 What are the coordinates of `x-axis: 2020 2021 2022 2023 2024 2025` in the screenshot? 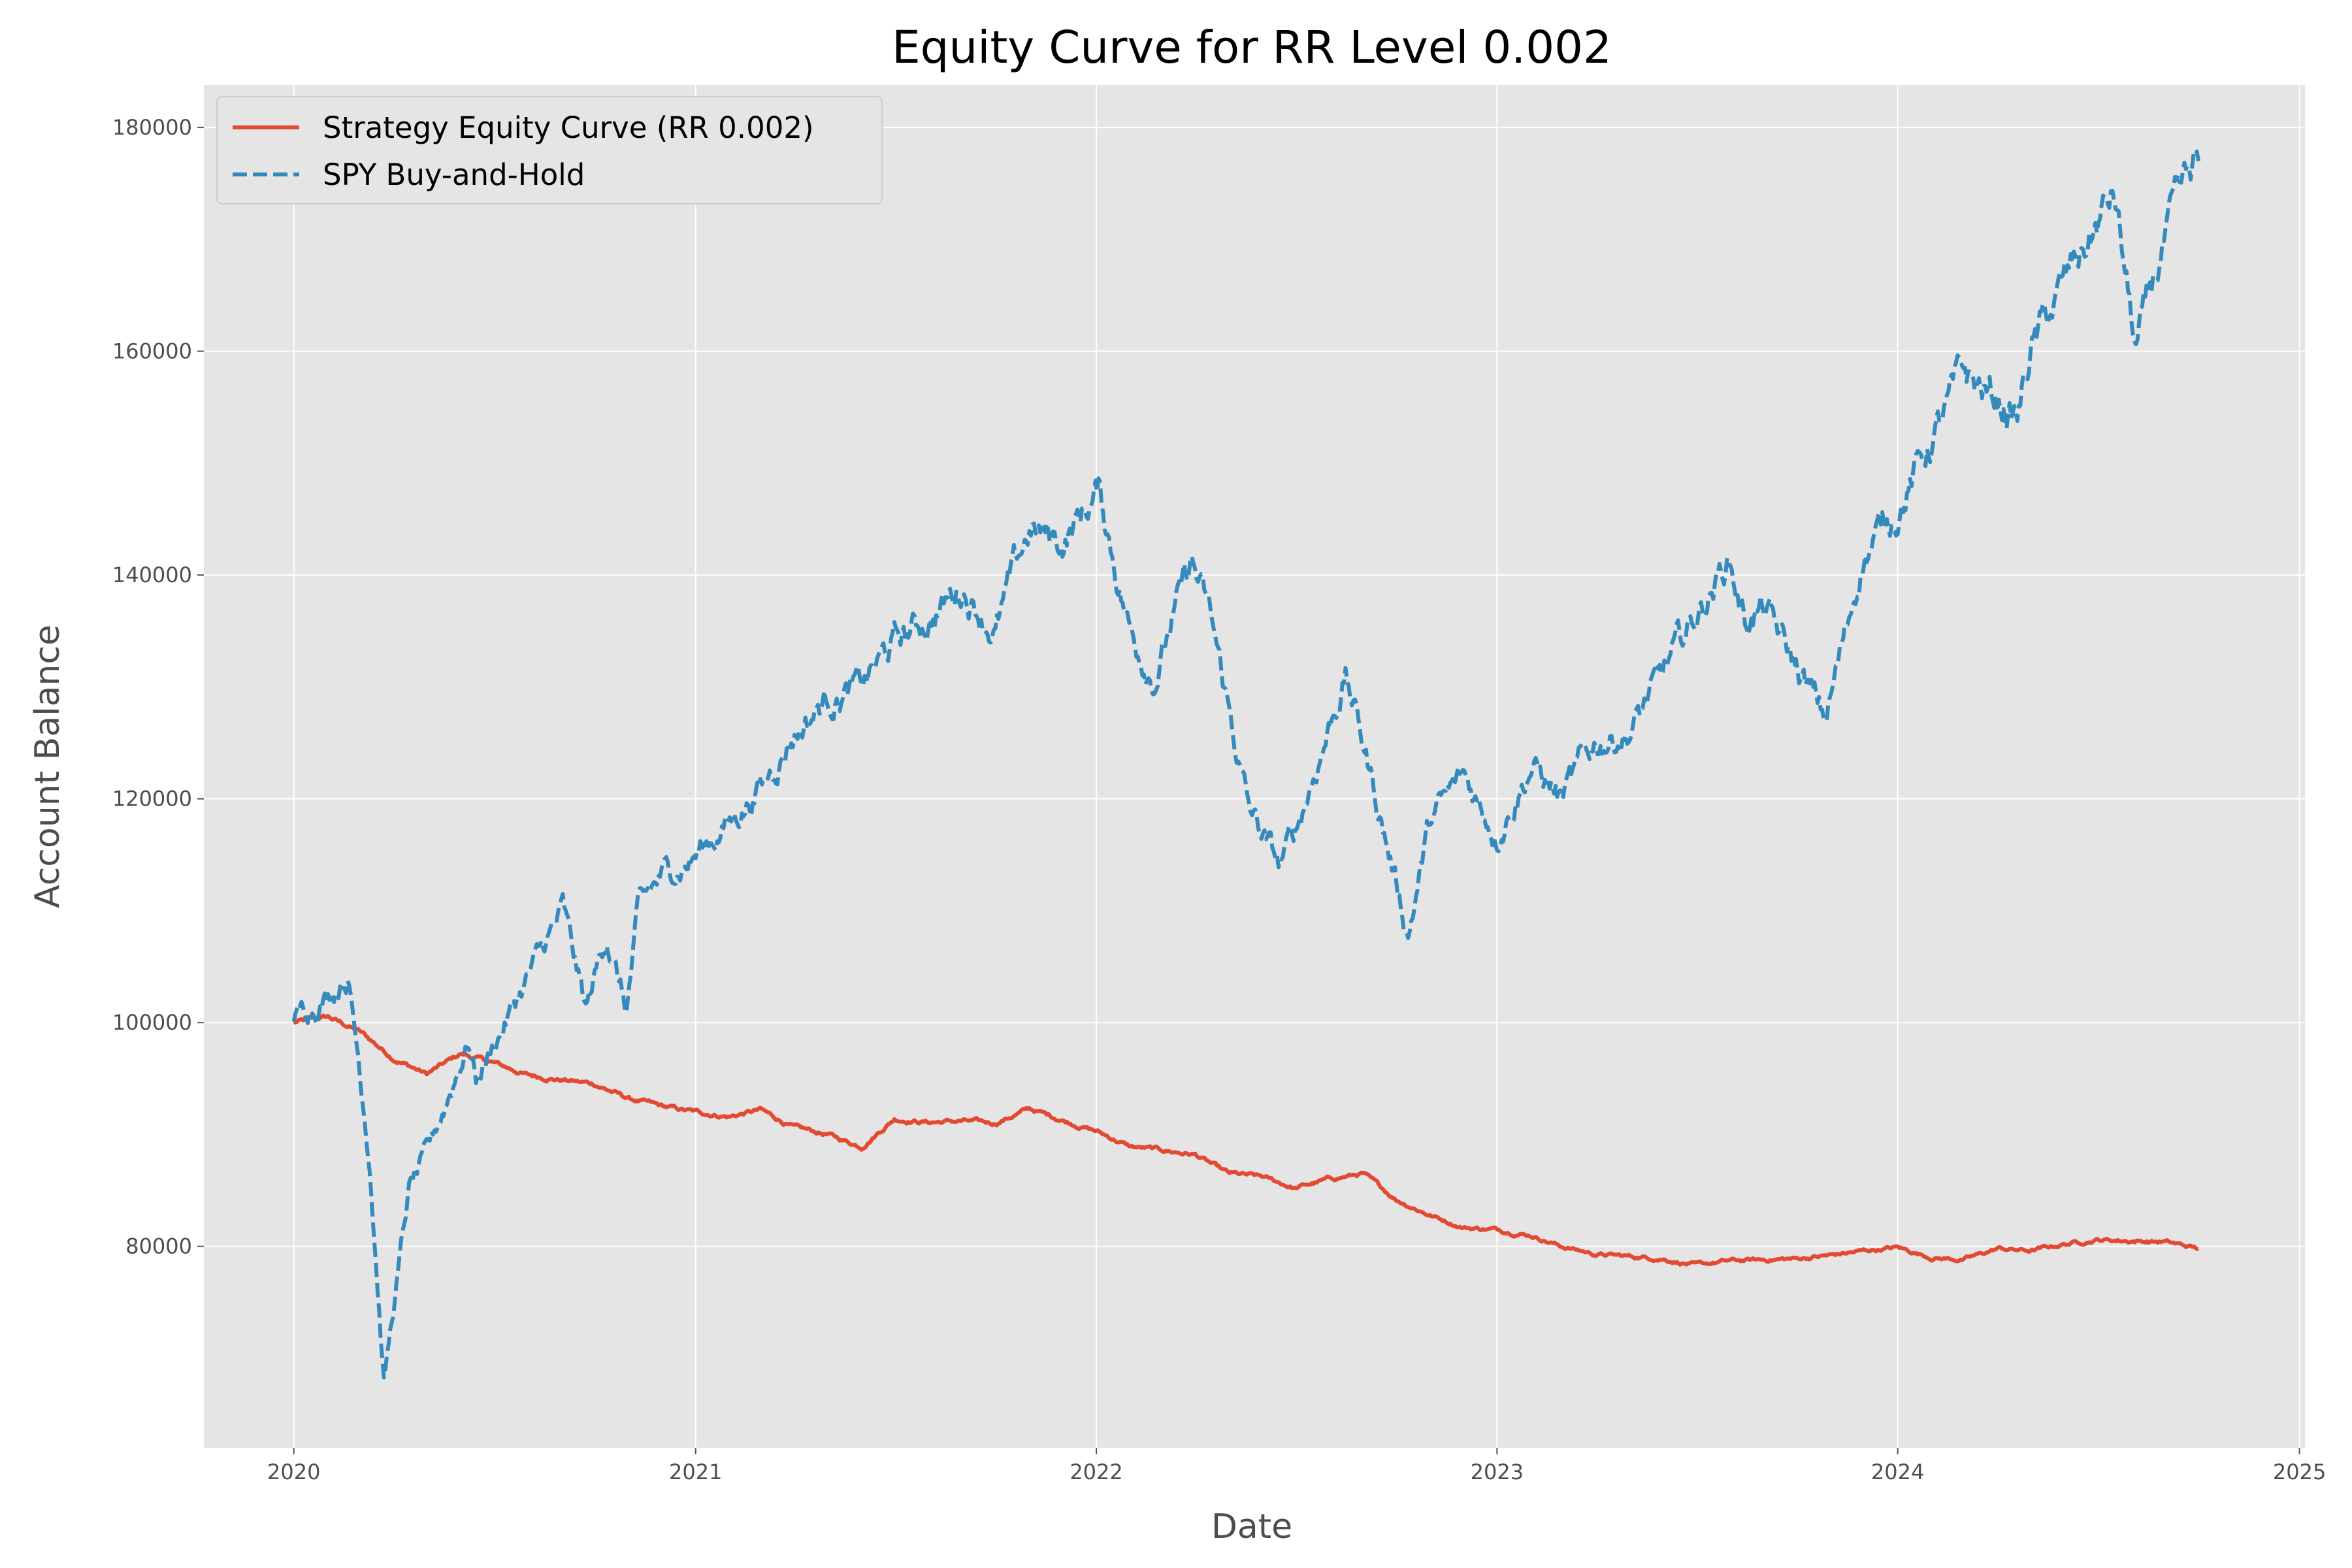 It's located at (1296, 1466).